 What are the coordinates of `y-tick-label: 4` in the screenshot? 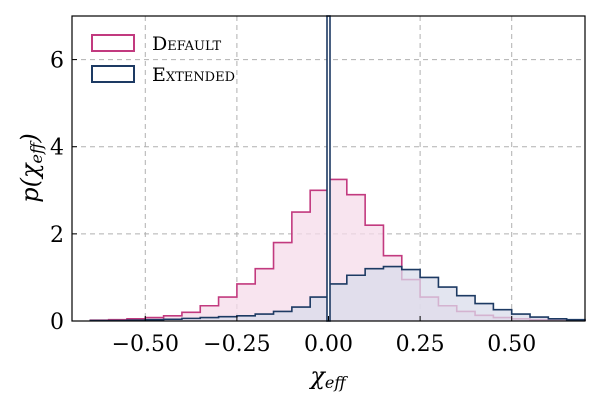 It's located at (57, 148).